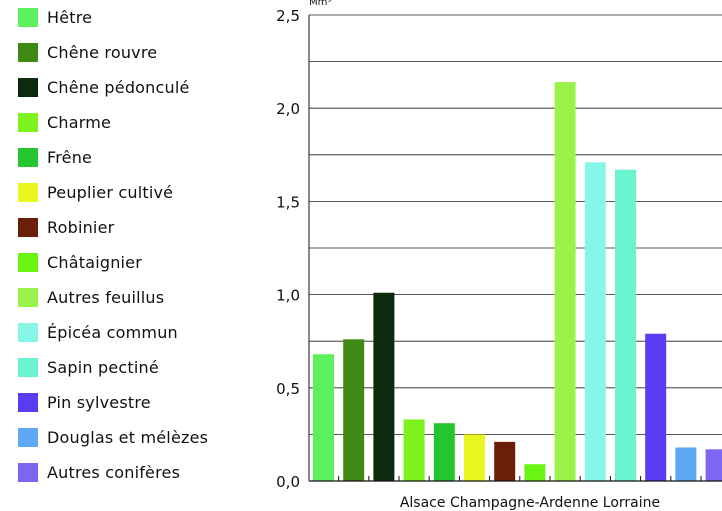 The image size is (722, 511). I want to click on y-axis-unit: Mm³, so click(320, 4).